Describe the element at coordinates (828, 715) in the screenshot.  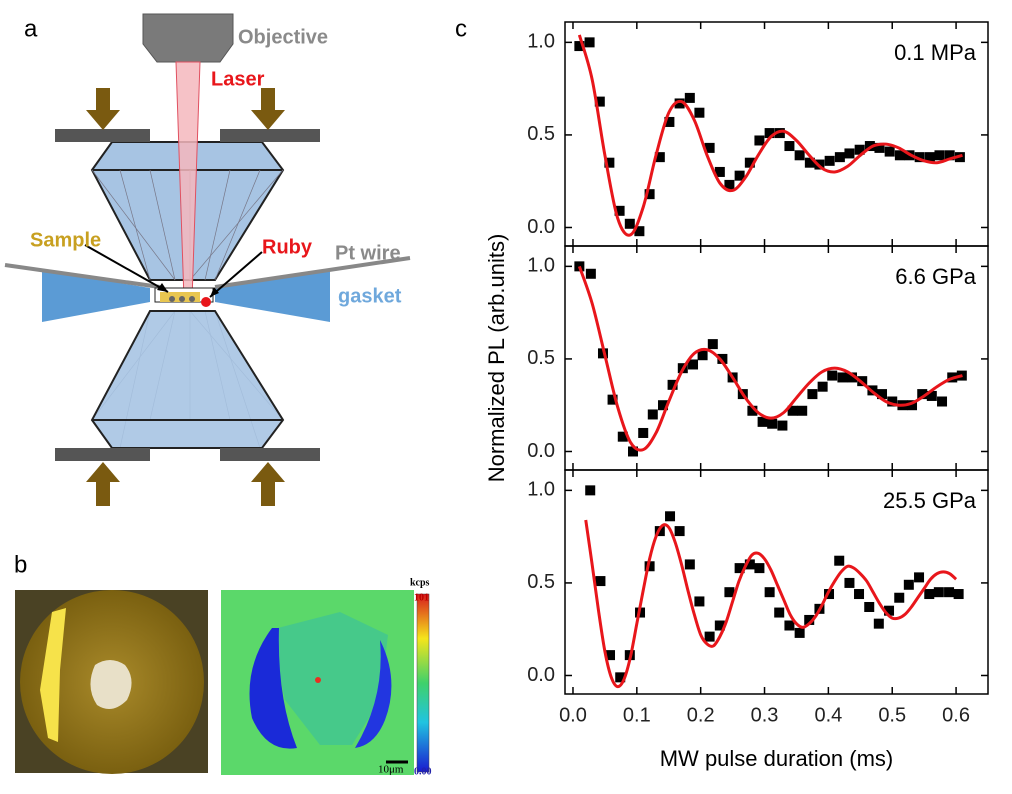
I see `x-tick-label: 0.4` at that location.